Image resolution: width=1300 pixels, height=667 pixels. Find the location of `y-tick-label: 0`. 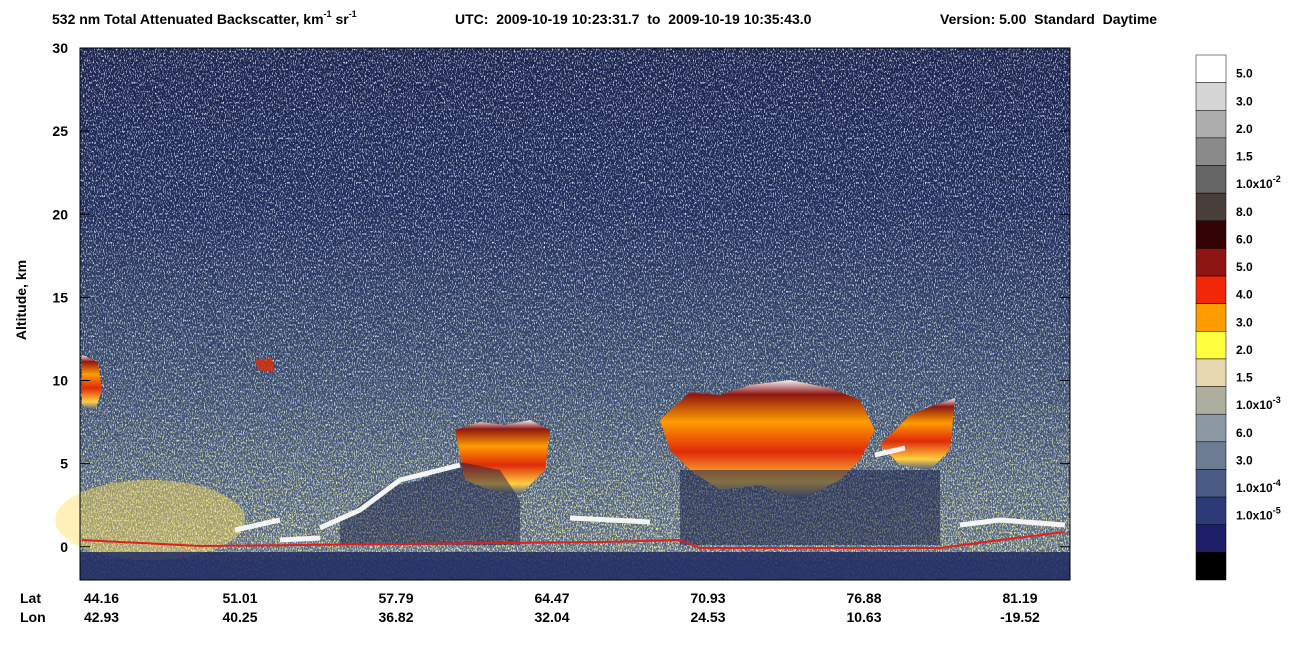

y-tick-label: 0 is located at coordinates (64, 547).